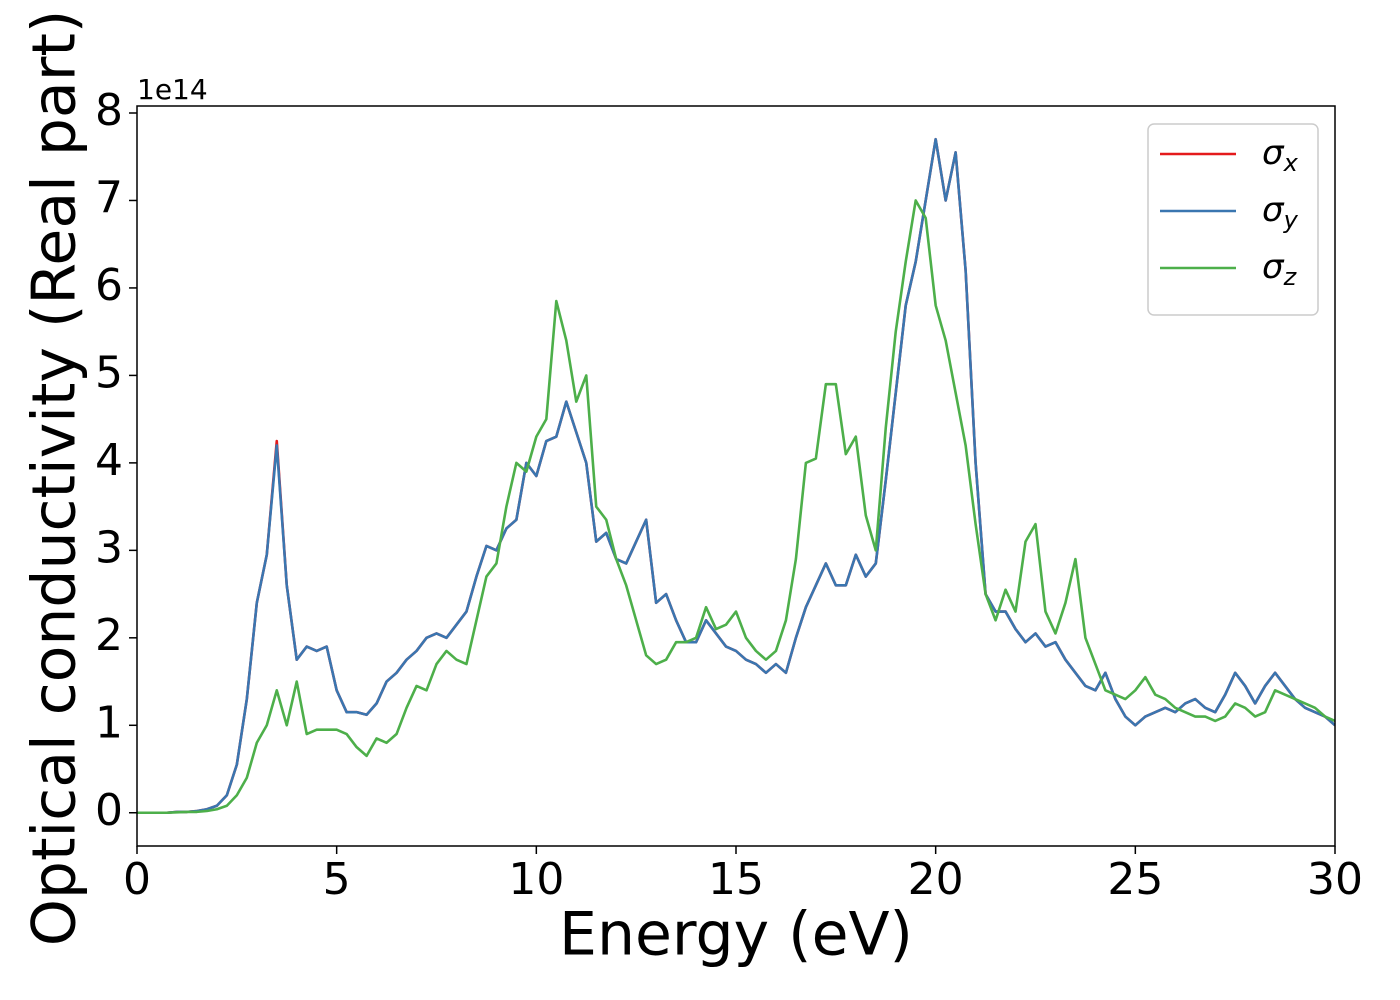 Image resolution: width=1400 pixels, height=1000 pixels. What do you see at coordinates (109, 810) in the screenshot?
I see `y-tick-label: 0` at bounding box center [109, 810].